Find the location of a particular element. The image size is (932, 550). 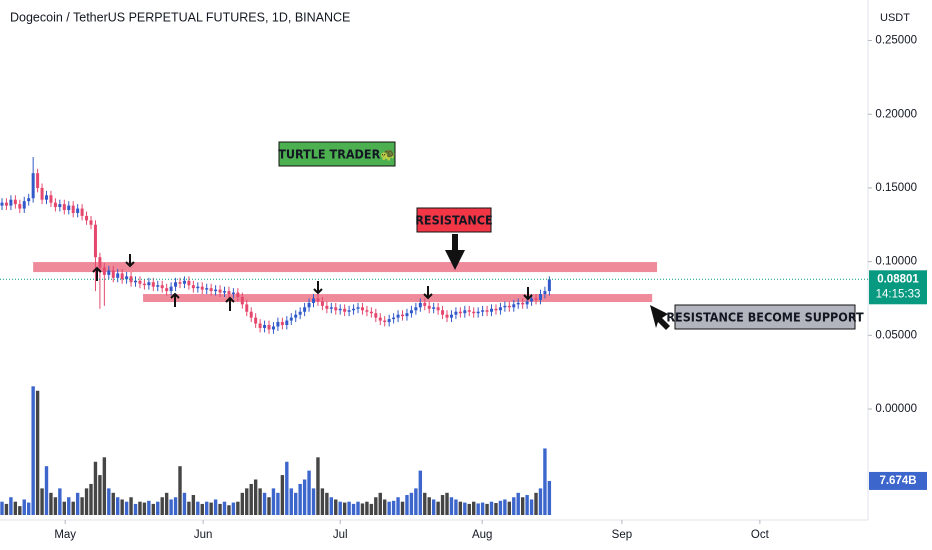

annotation: TURTLE TRADER🐢 is located at coordinates (337, 154).